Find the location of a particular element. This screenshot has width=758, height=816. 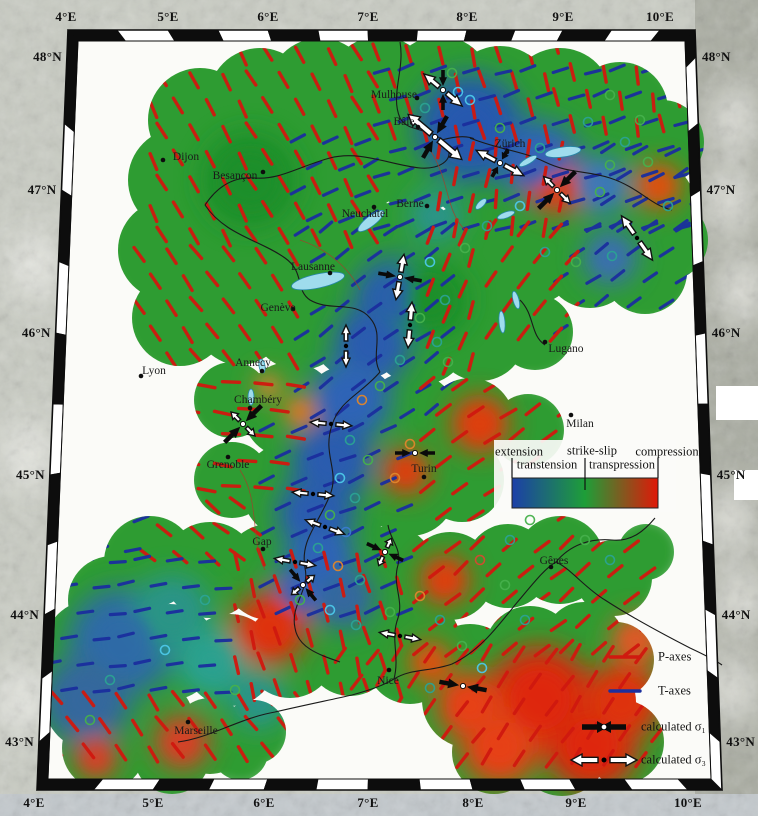

legend-sigma1-arrow-right is located at coordinates (613, 727).